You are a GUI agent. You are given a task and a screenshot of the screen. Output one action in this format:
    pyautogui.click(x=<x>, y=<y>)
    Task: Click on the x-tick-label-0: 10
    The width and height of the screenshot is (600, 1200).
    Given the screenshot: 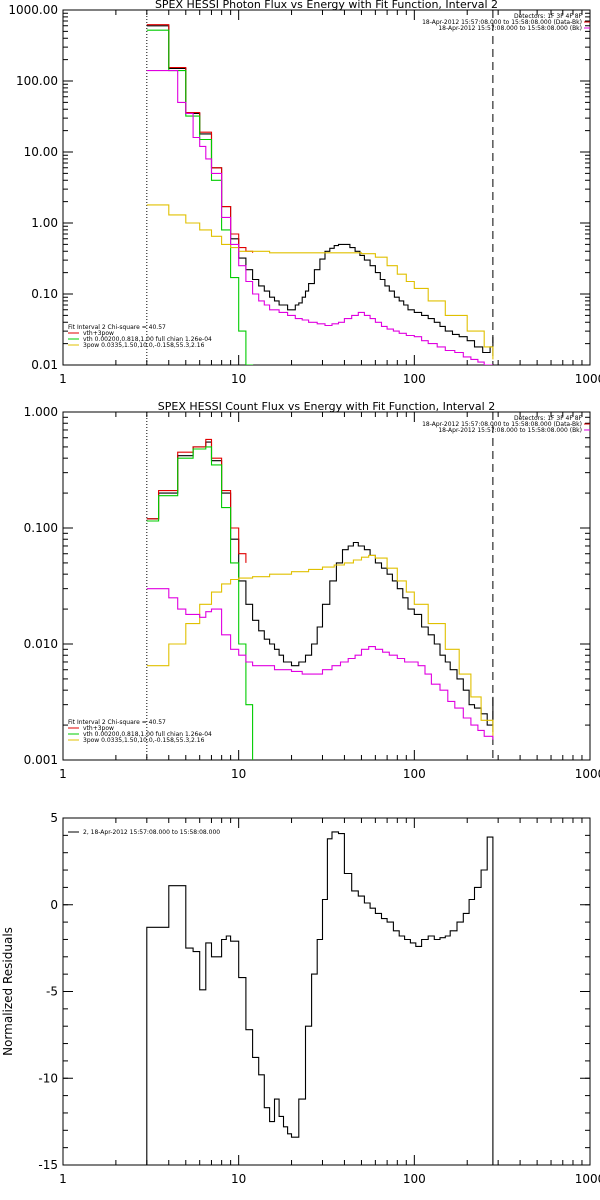 What is the action you would take?
    pyautogui.click(x=238, y=379)
    